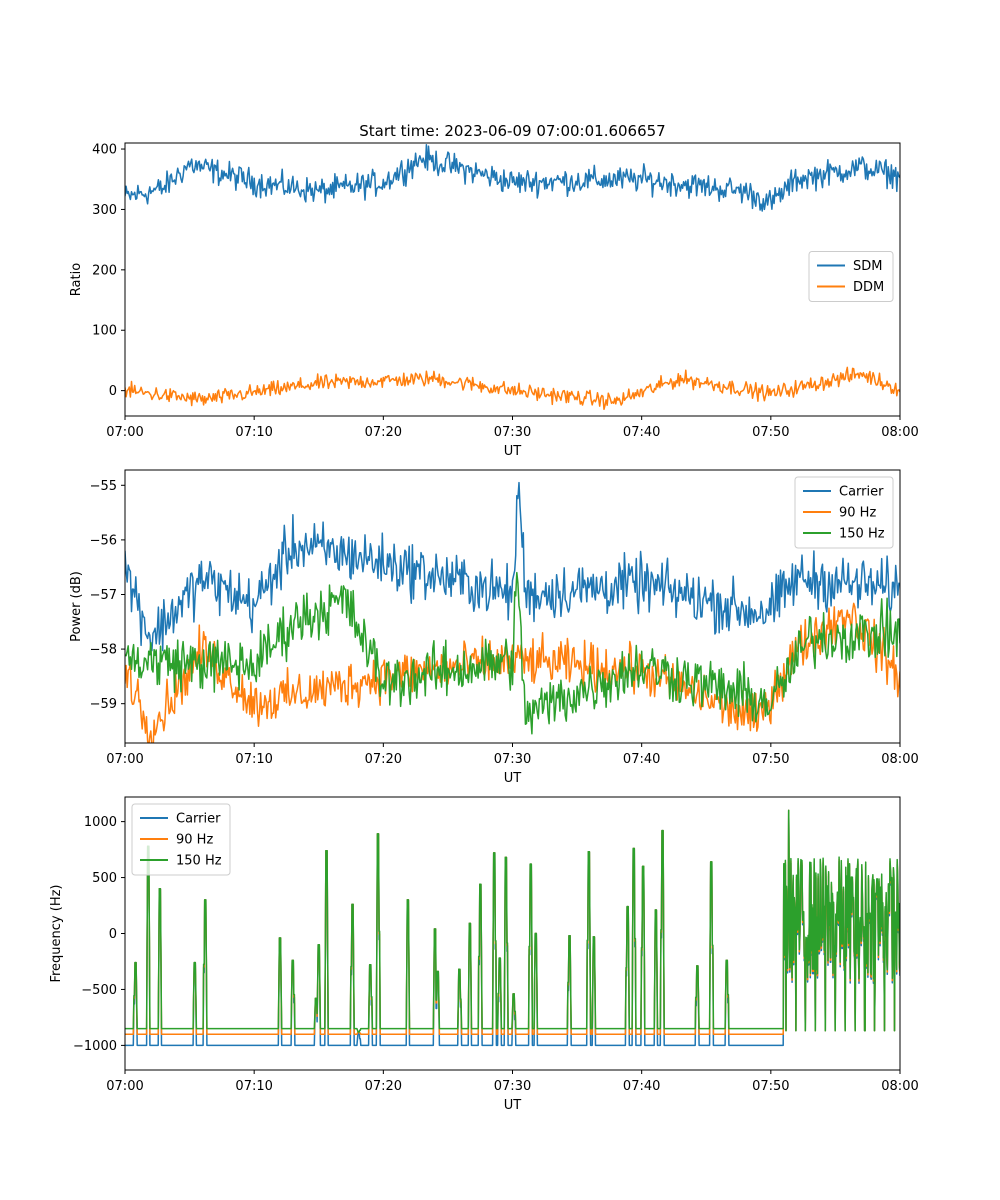 The width and height of the screenshot is (1000, 1200). I want to click on series-line-90-hz, so click(512, 672).